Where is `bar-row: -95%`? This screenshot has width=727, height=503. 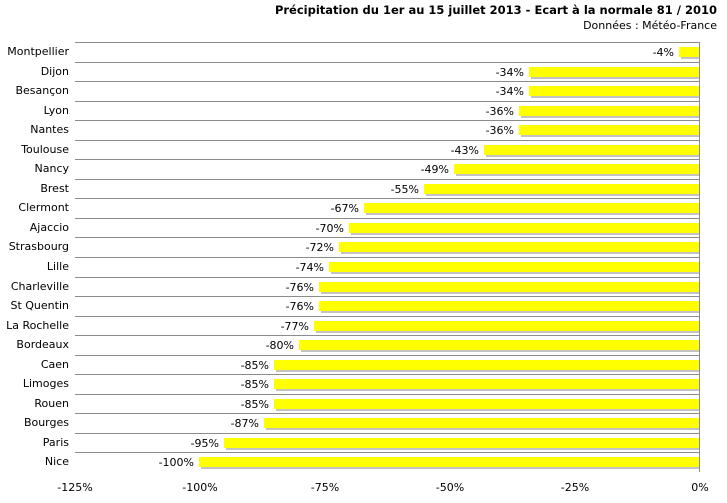 bar-row: -95% is located at coordinates (387, 444).